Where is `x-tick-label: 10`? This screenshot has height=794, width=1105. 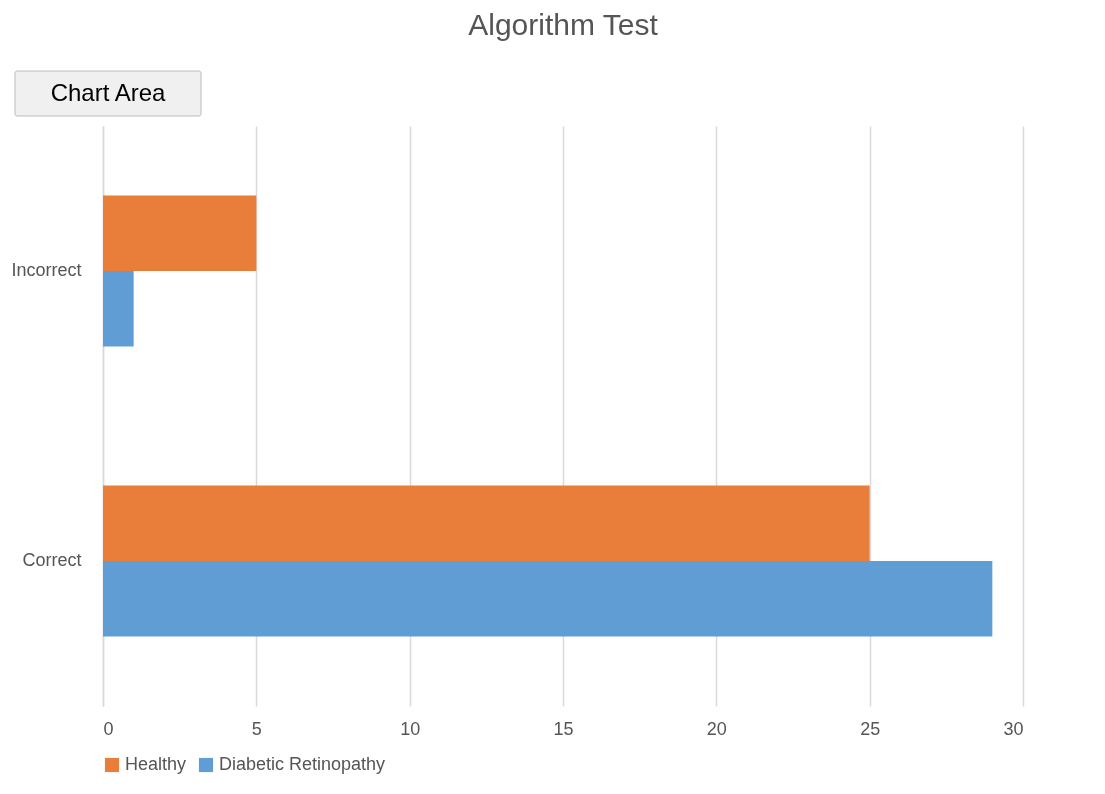 x-tick-label: 10 is located at coordinates (410, 728).